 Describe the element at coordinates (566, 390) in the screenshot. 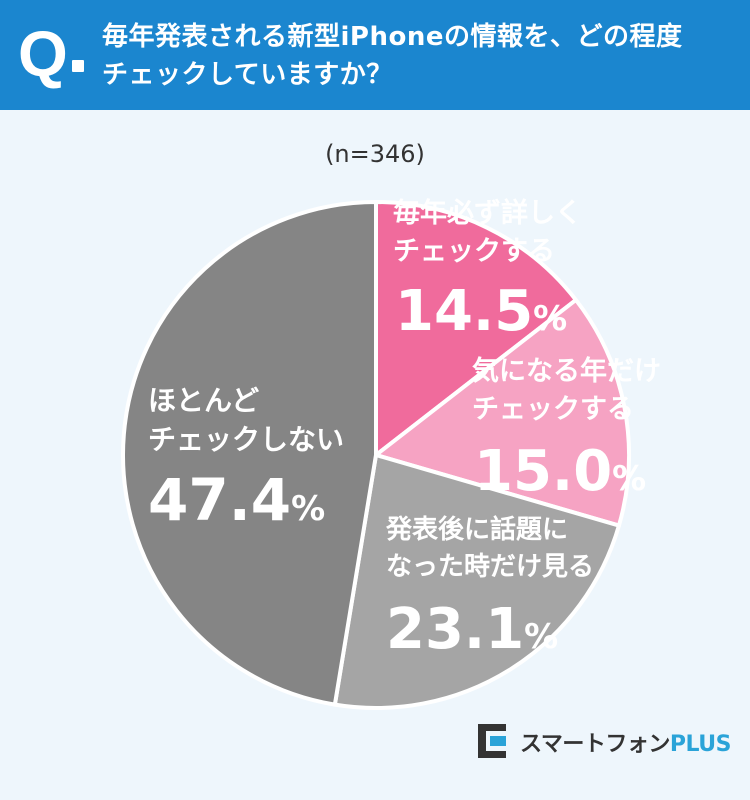

I see `slice-name-2: 気になる年だけチェックする` at that location.